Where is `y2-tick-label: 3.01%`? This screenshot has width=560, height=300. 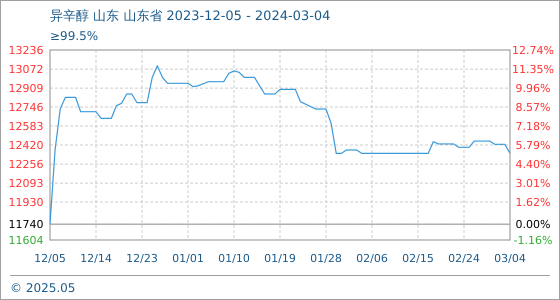 y2-tick-label: 3.01% is located at coordinates (533, 183).